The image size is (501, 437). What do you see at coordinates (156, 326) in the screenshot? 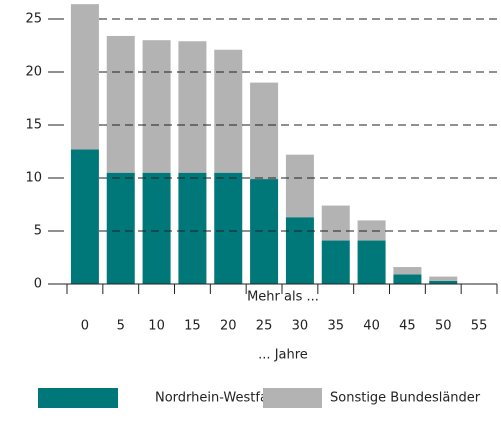
I see `x-tick-label: 10` at bounding box center [156, 326].